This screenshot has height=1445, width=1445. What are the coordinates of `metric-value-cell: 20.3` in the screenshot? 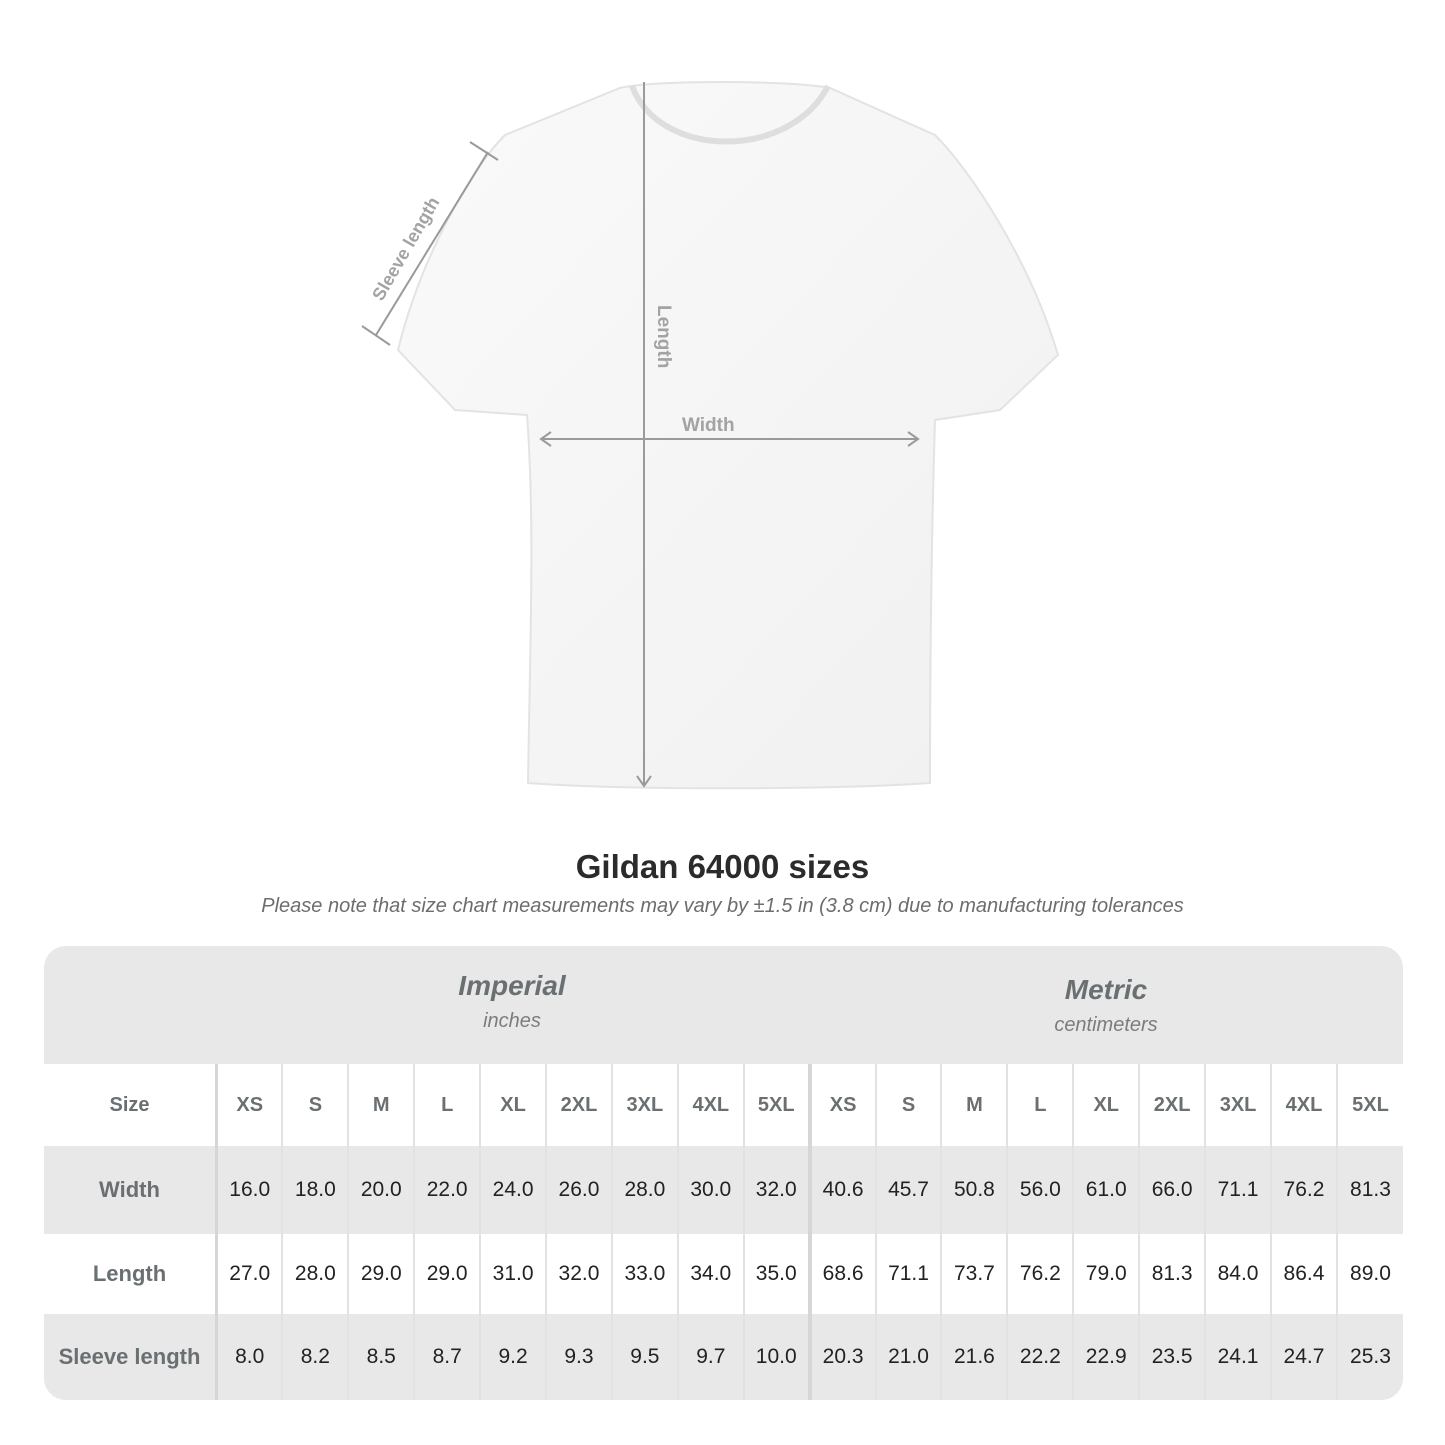 It's located at (841, 1357).